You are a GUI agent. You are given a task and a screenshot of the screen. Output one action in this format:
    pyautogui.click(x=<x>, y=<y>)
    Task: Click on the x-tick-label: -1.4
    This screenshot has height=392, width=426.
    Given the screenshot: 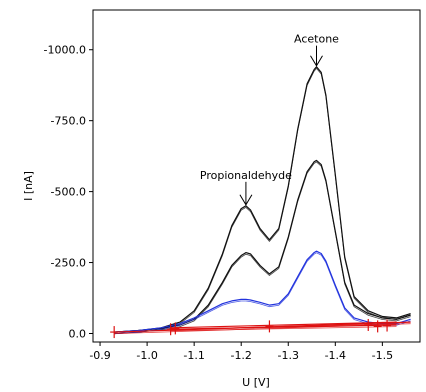 What is the action you would take?
    pyautogui.click(x=335, y=355)
    